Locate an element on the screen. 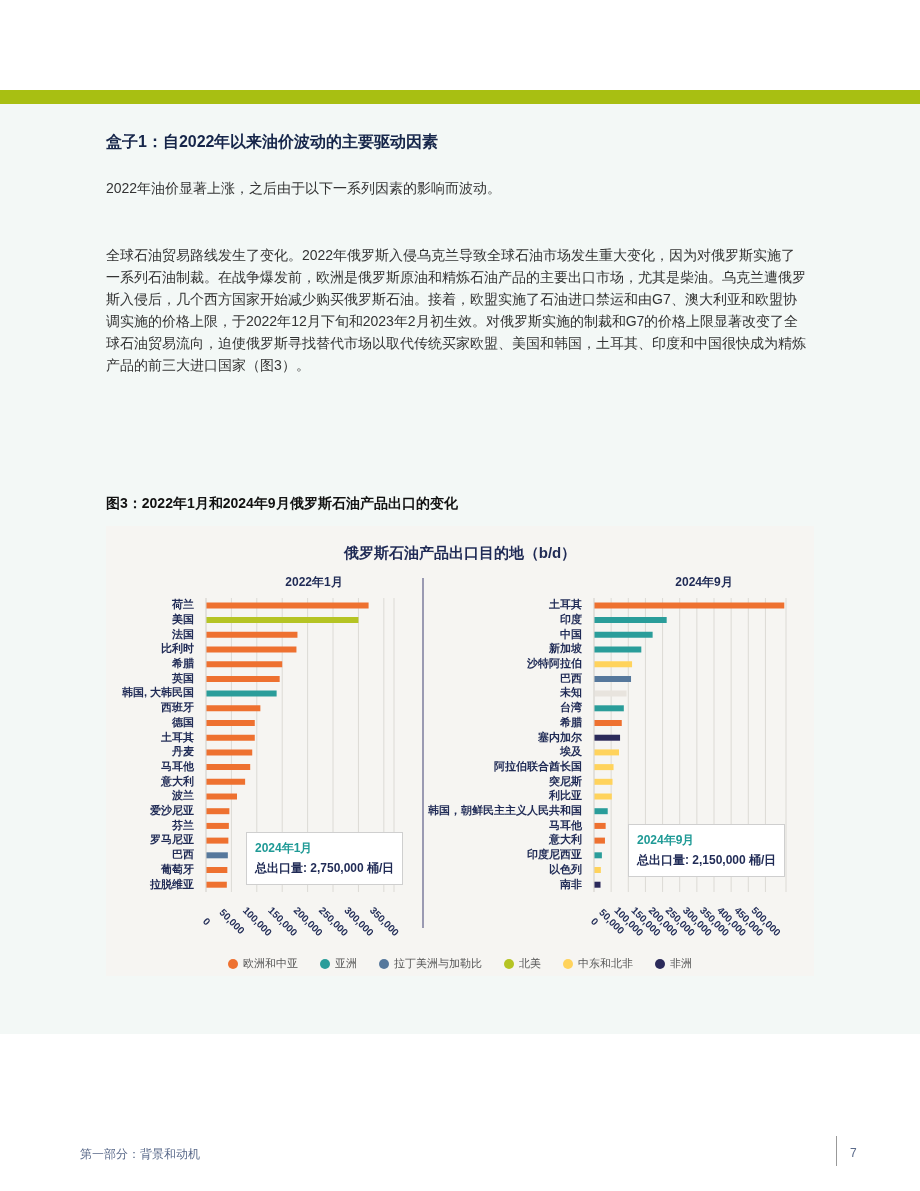  legend-label: 拉丁美洲与加勒比 is located at coordinates (438, 963).